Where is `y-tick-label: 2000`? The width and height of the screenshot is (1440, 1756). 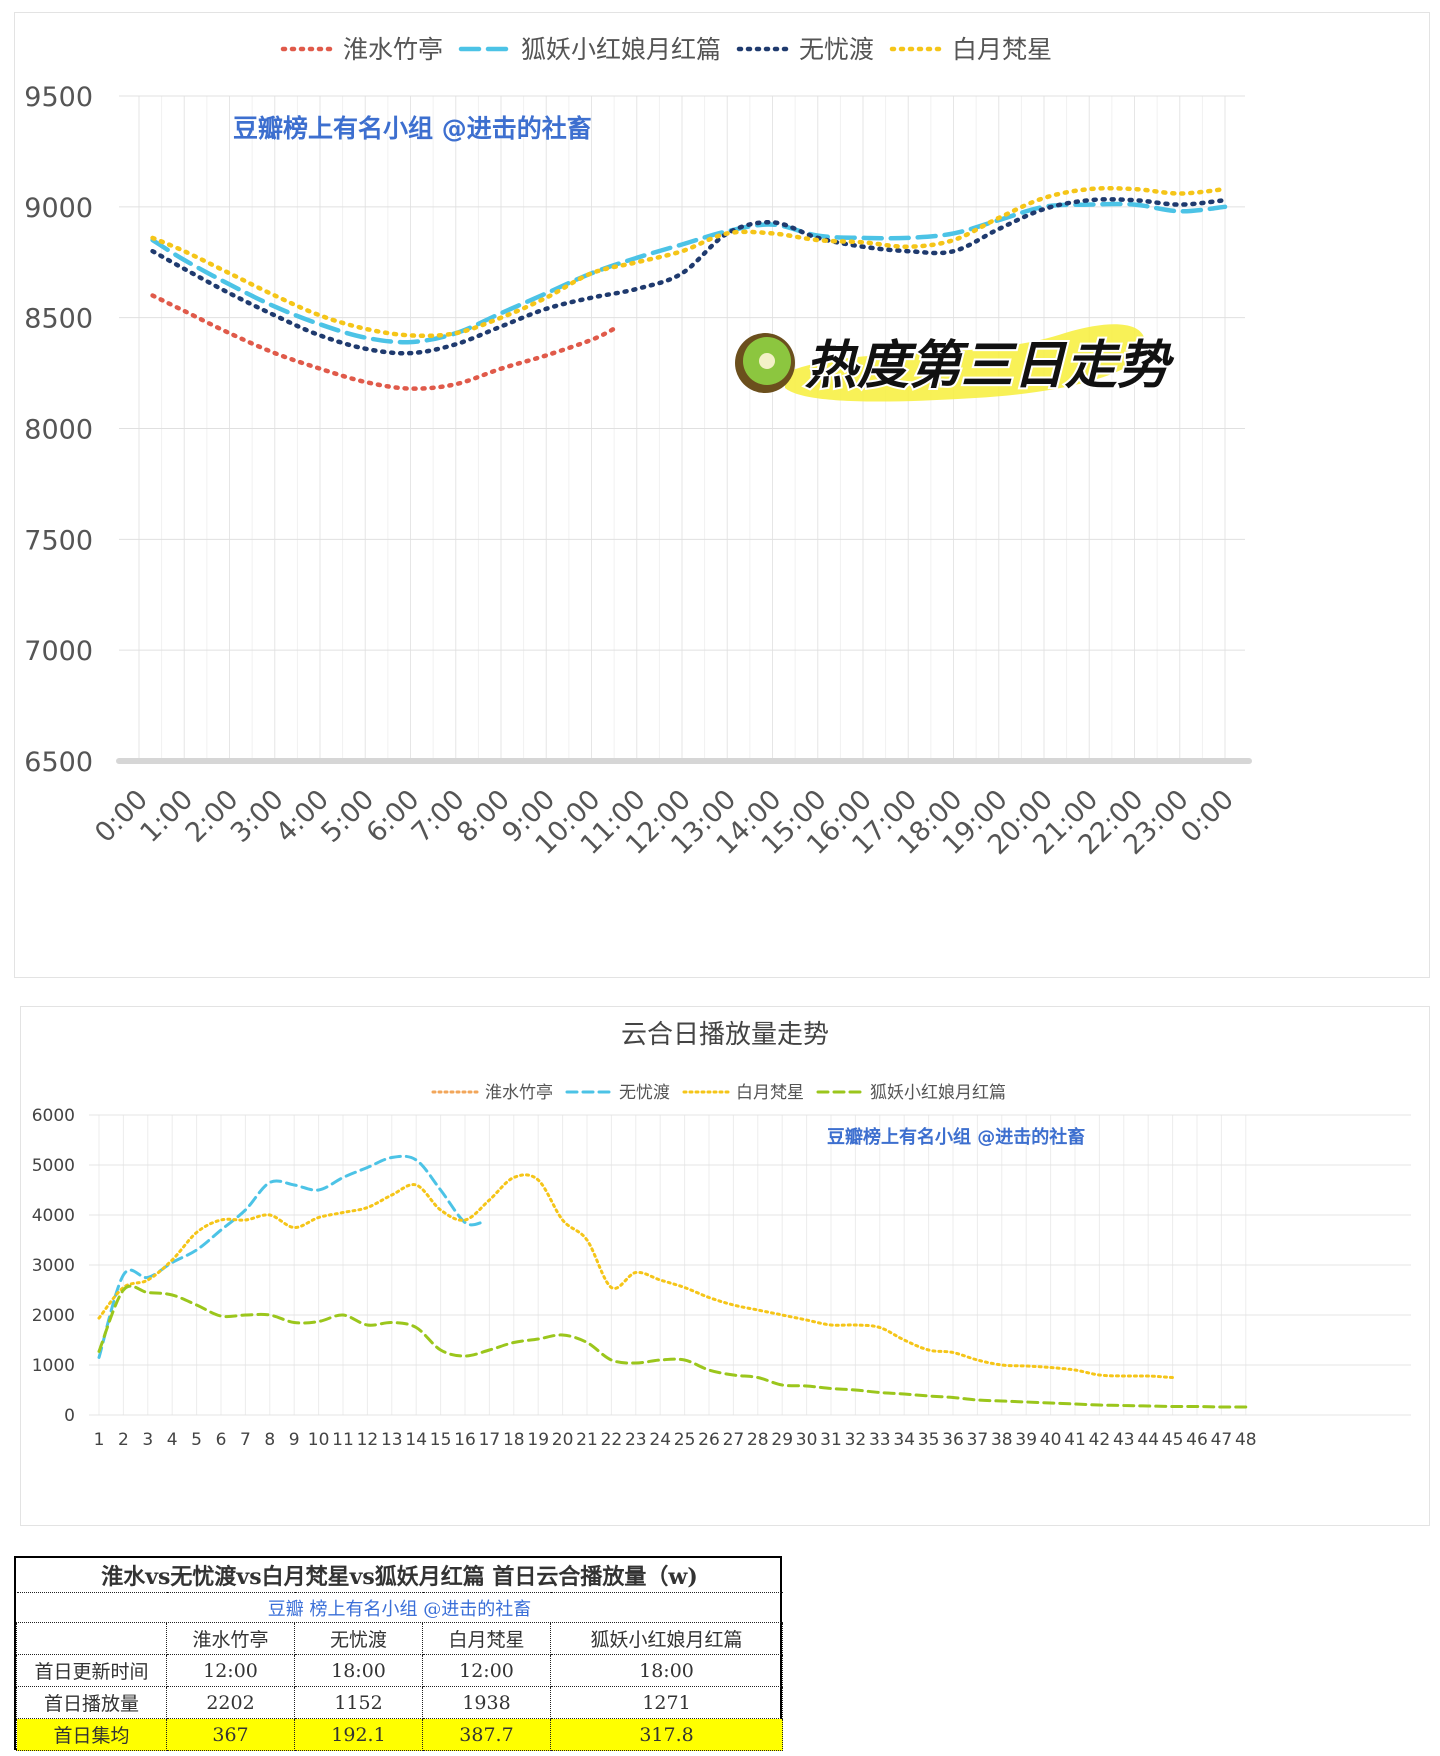 y-tick-label: 2000 is located at coordinates (53, 1316).